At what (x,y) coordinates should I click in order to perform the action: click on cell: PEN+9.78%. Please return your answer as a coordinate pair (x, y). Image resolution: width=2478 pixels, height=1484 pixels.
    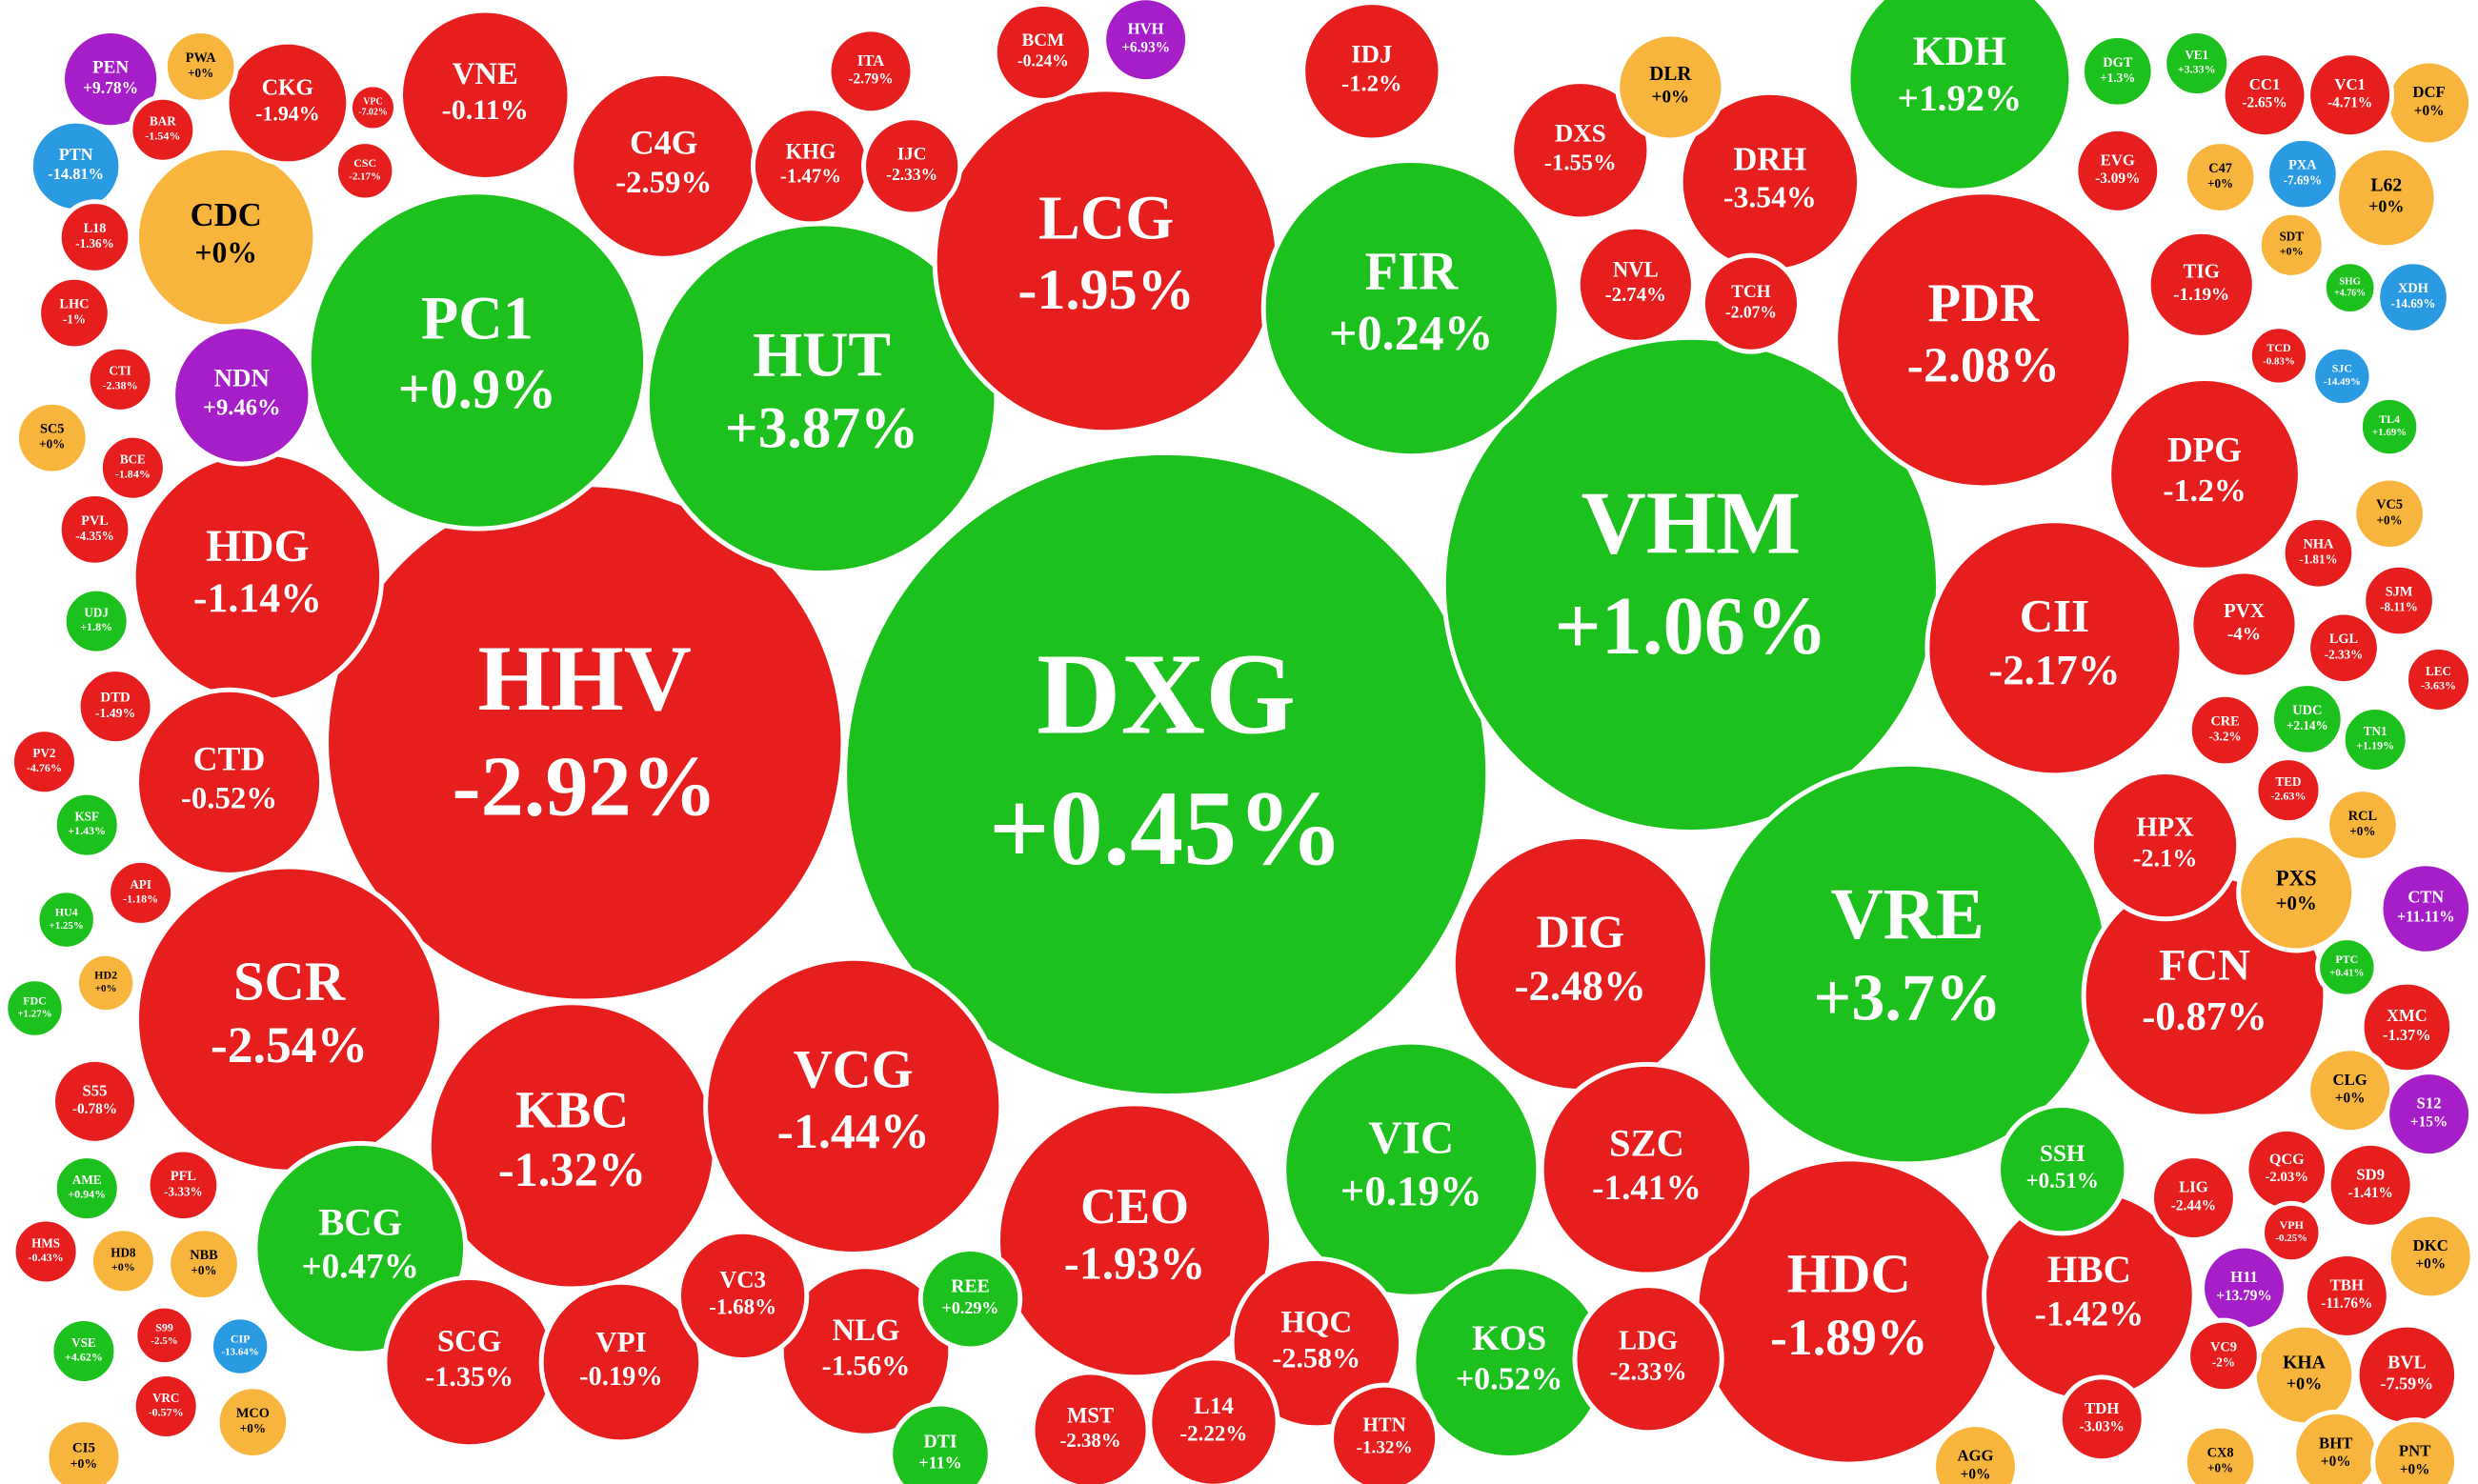
    Looking at the image, I should click on (111, 80).